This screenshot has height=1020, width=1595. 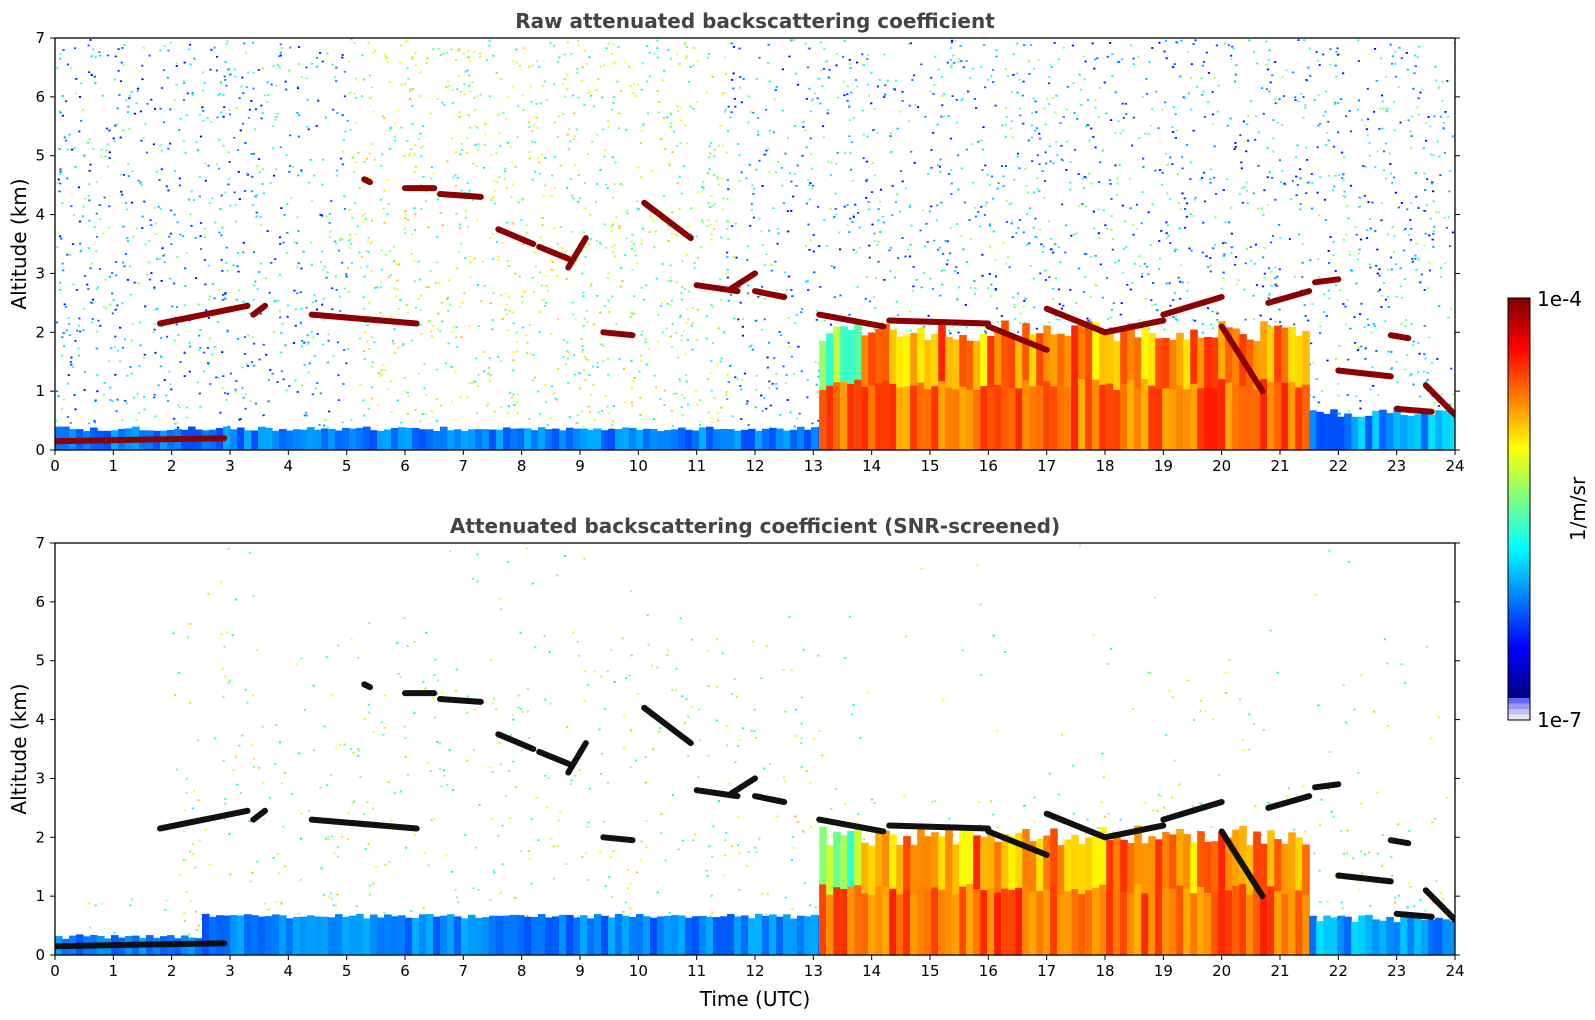 What do you see at coordinates (851, 417) in the screenshot?
I see `aerosol-core` at bounding box center [851, 417].